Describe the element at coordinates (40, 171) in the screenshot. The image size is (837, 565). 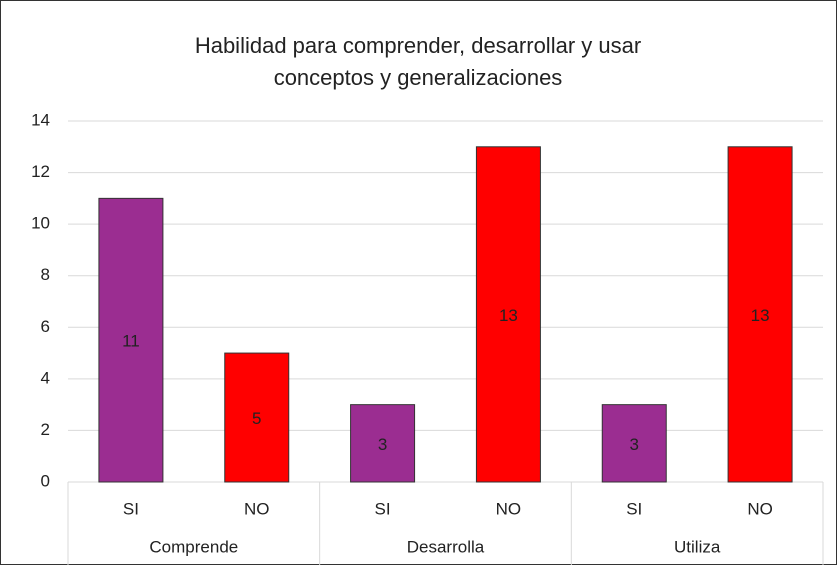
I see `y-tick-label: 12` at that location.